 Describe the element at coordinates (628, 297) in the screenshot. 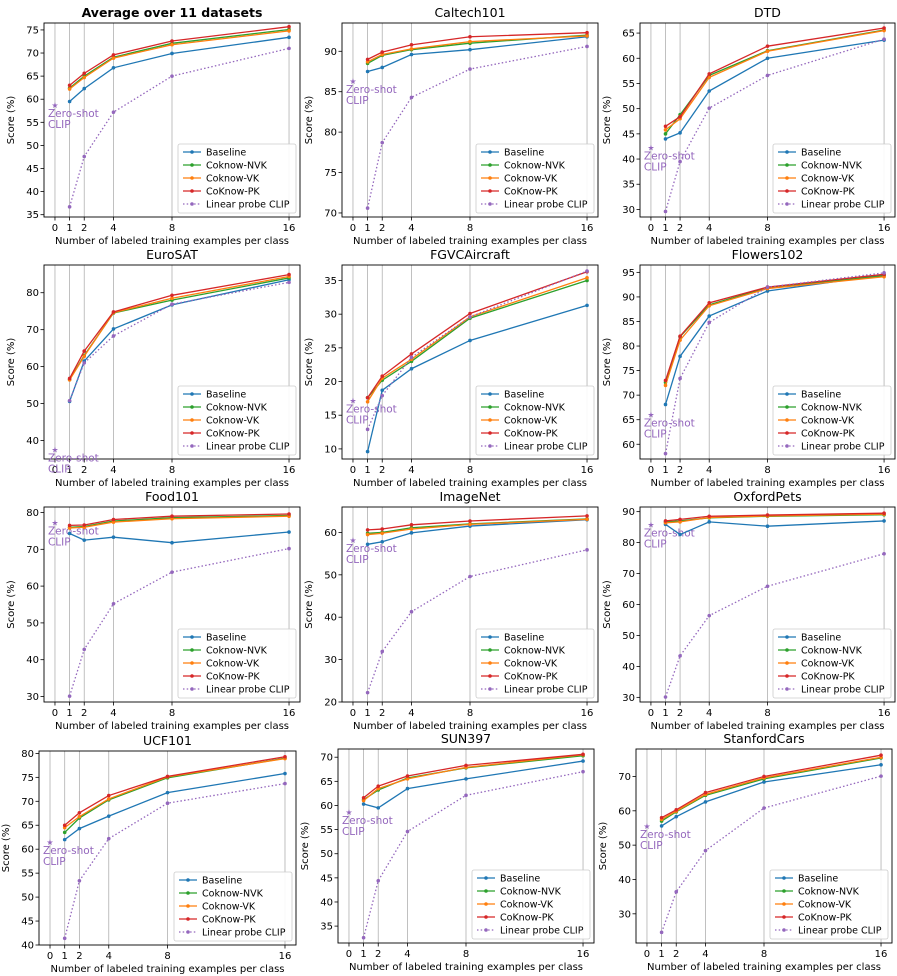

I see `y-tick-label: 90` at that location.